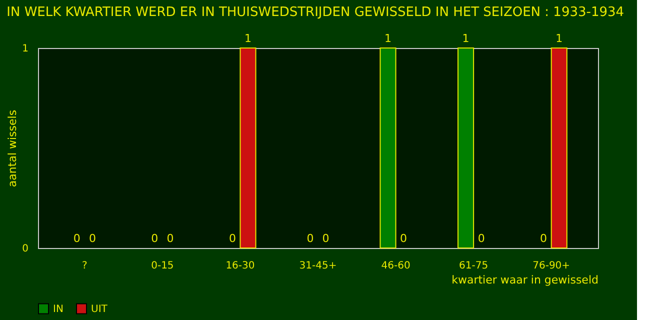 Image resolution: width=650 pixels, height=320 pixels. I want to click on legend-label: IN, so click(58, 309).